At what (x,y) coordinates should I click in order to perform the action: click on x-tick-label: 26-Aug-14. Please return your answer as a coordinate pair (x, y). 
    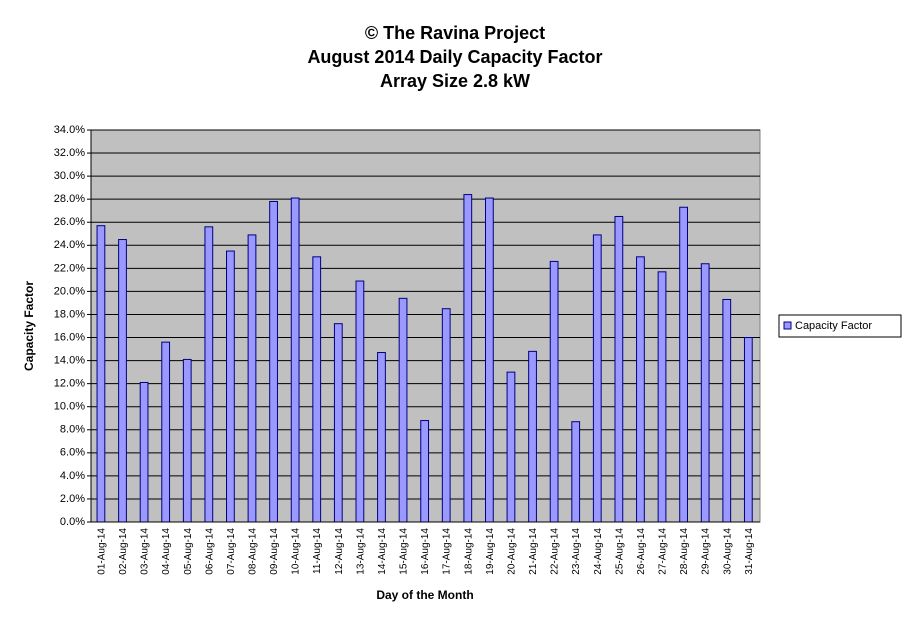
    Looking at the image, I should click on (641, 551).